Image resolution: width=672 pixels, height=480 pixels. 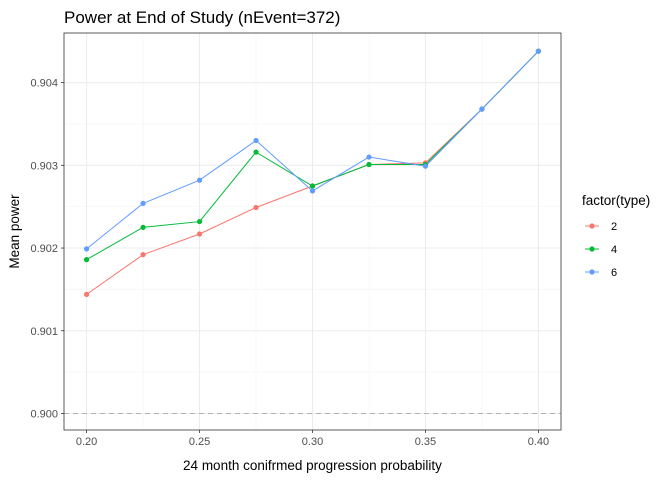 What do you see at coordinates (44, 249) in the screenshot?
I see `y-tick-label: 0.902` at bounding box center [44, 249].